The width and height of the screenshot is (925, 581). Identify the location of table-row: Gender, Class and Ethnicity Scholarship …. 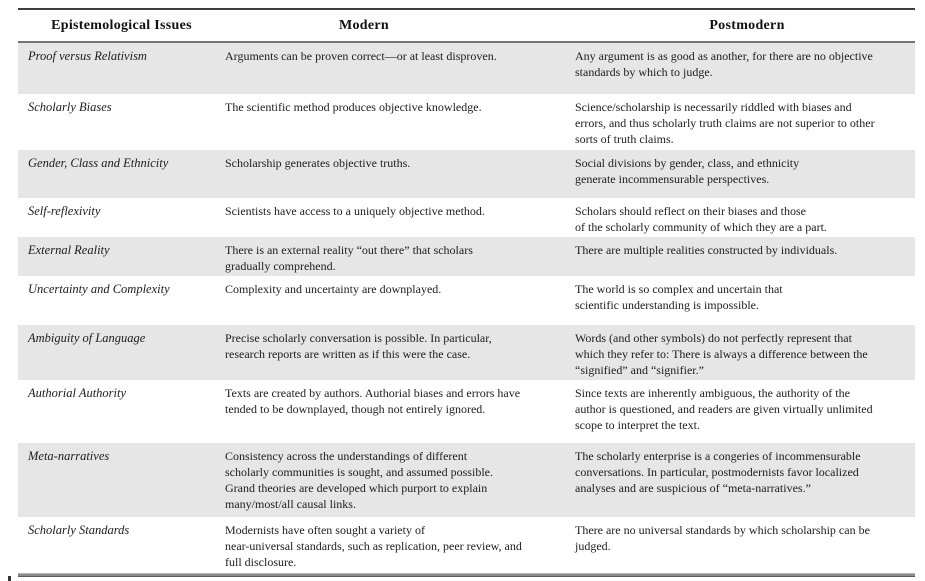
(466, 174).